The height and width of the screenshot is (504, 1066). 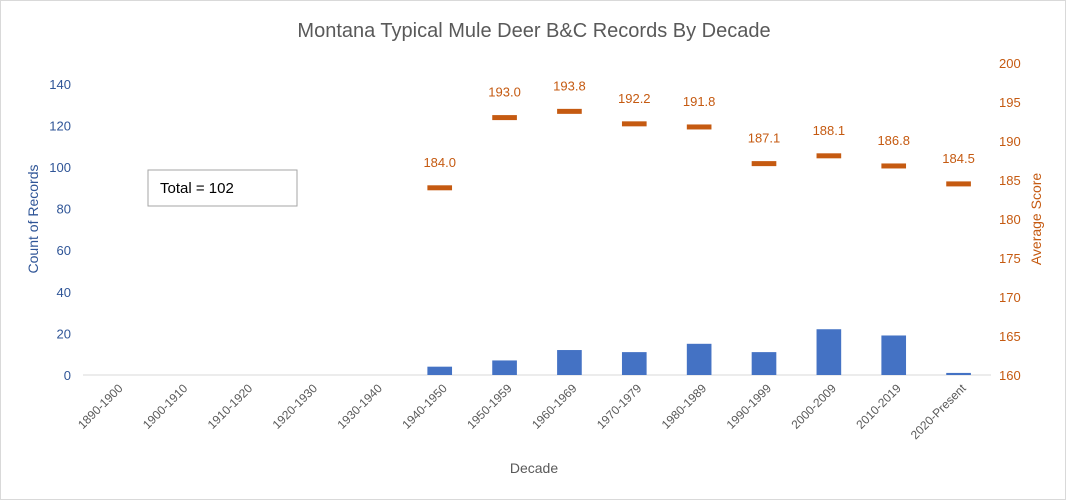 I want to click on right-tick-label: 175, so click(x=1010, y=258).